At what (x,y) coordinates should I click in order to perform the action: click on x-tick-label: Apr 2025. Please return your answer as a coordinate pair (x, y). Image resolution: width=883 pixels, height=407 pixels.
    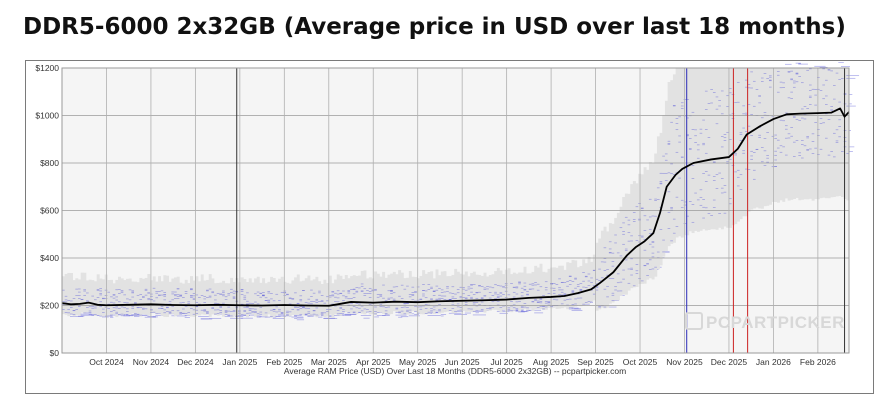
    Looking at the image, I should click on (373, 362).